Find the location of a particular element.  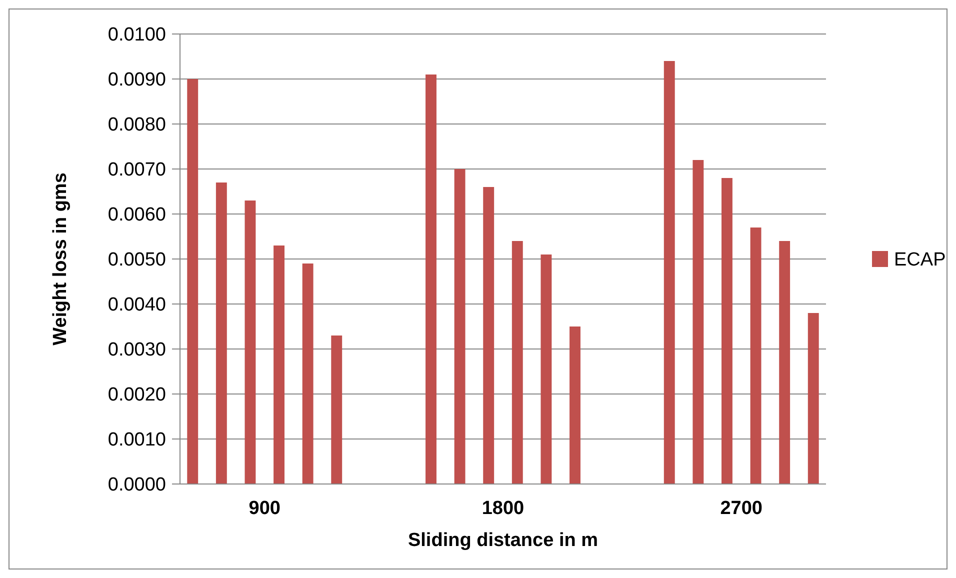

y-tick-label: 0.0090 is located at coordinates (137, 80).